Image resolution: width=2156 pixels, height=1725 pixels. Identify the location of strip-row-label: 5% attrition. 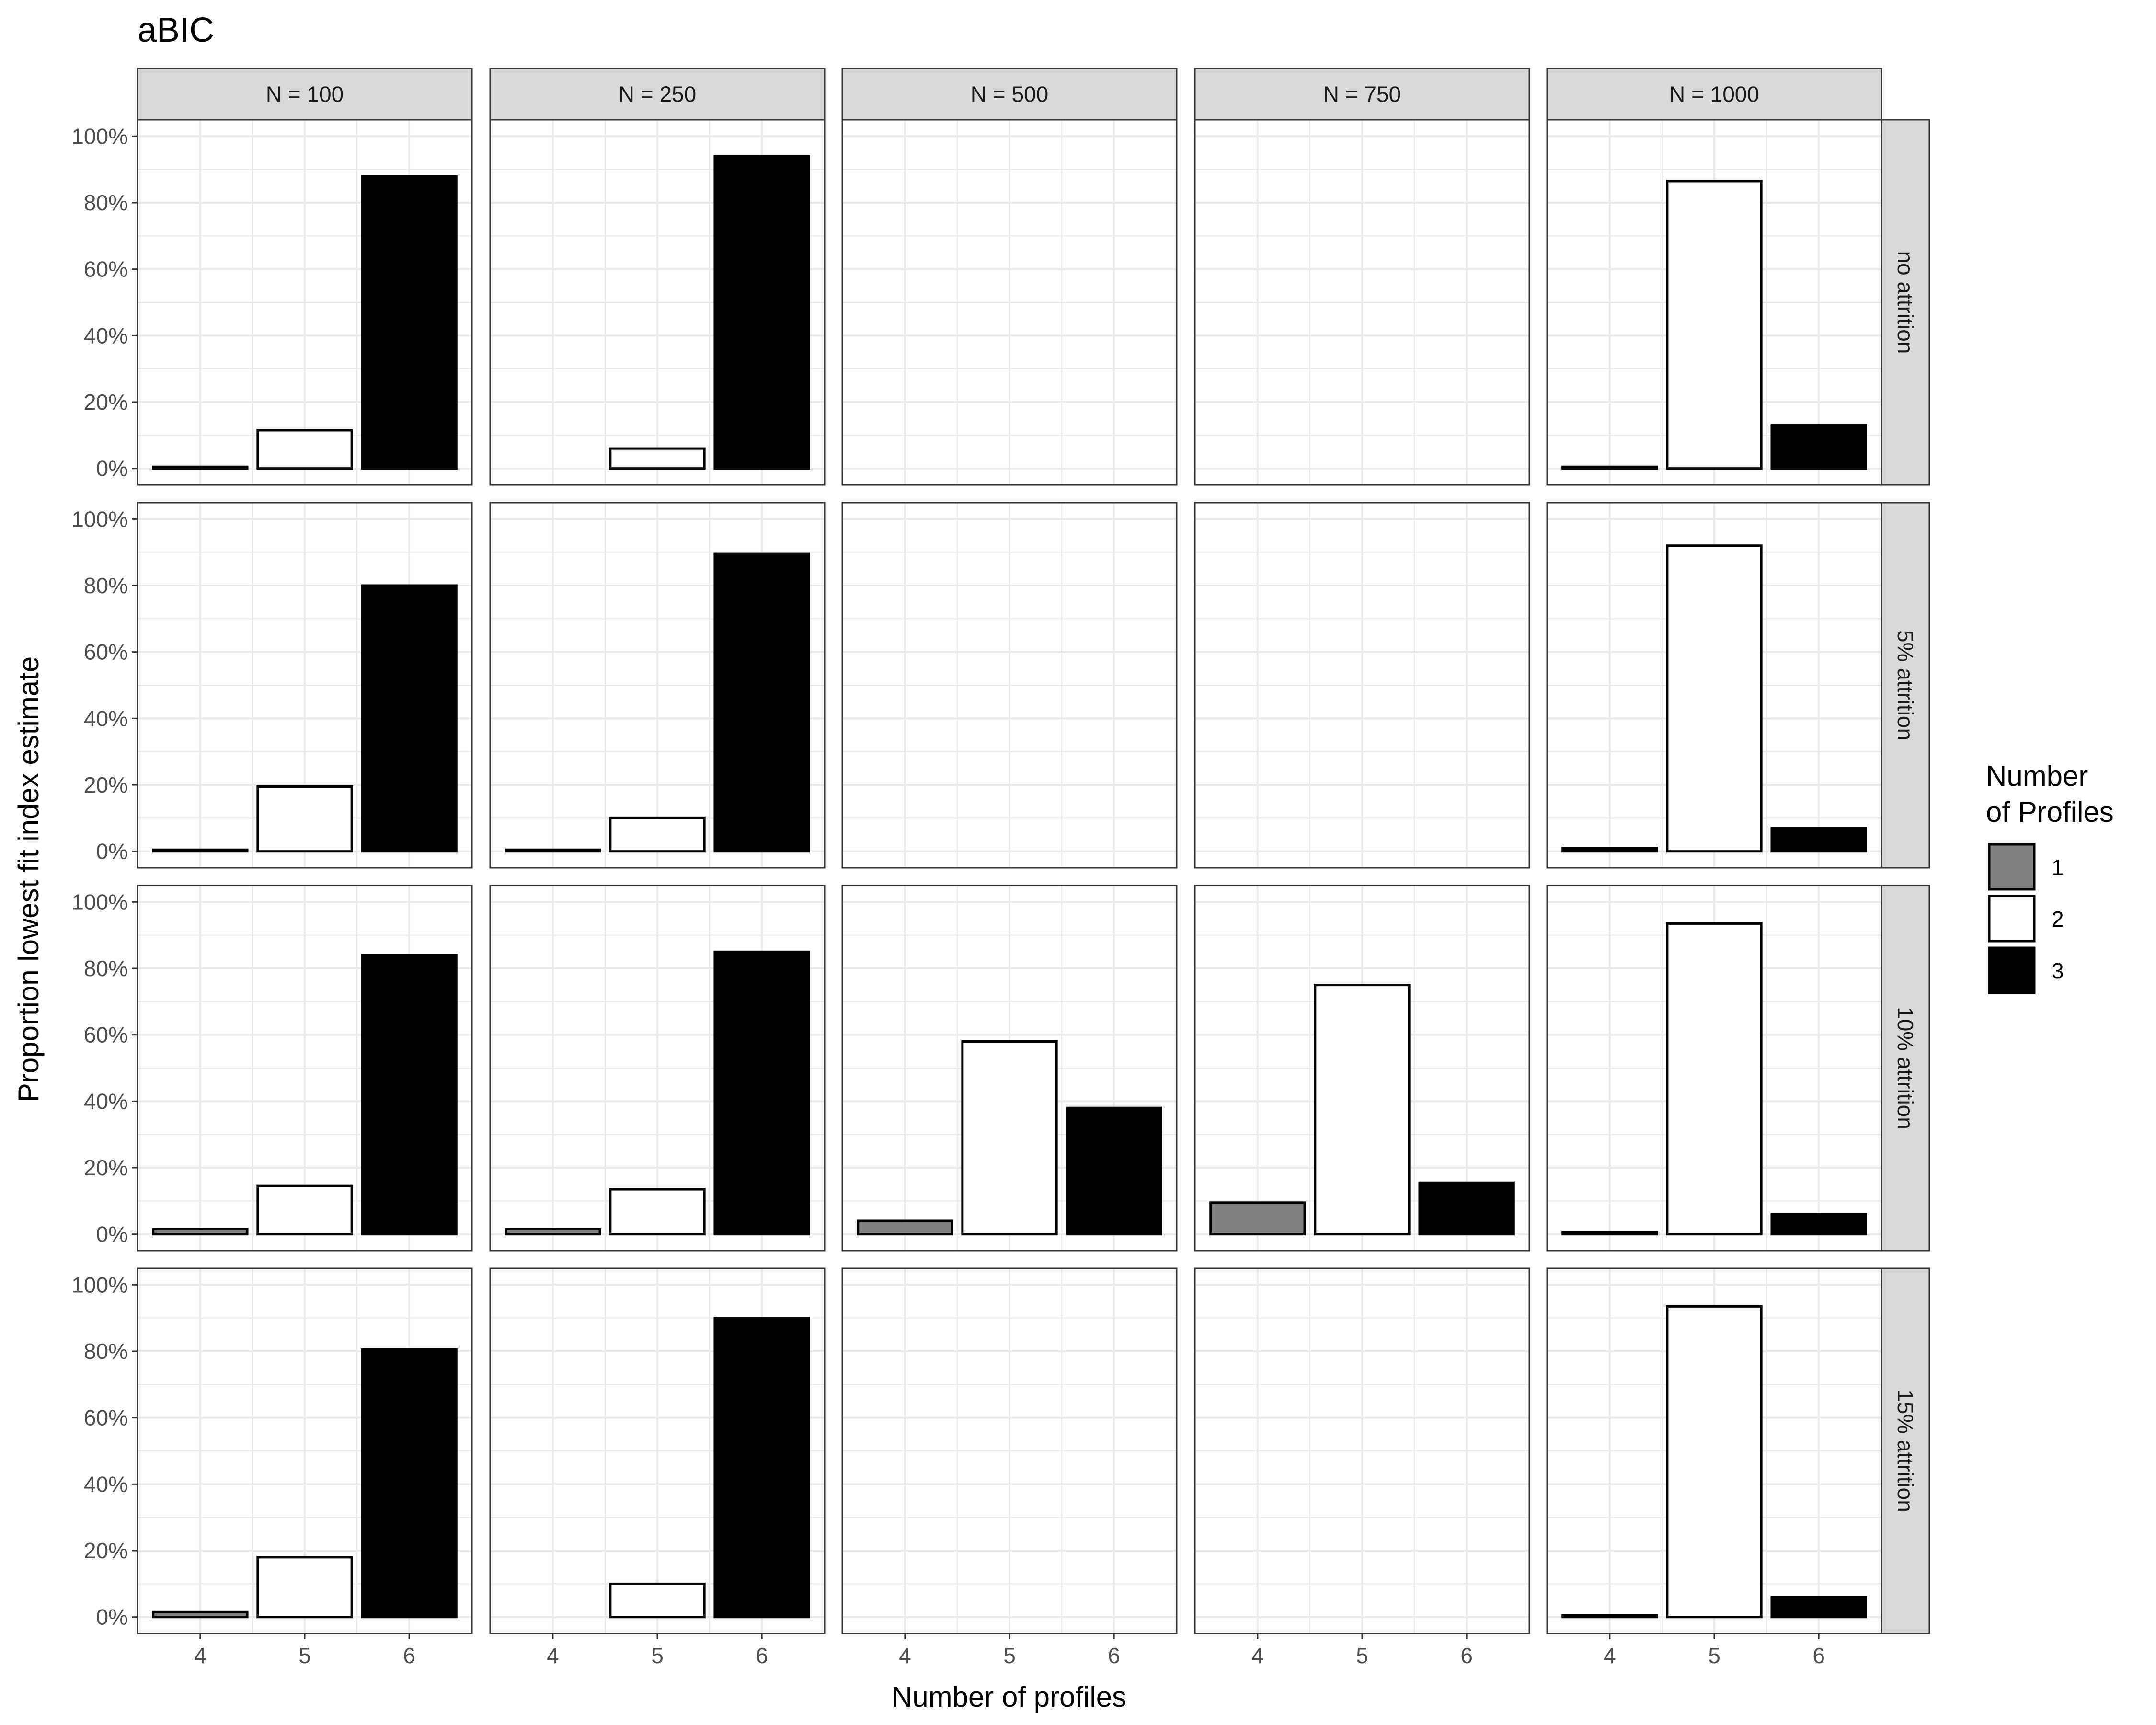
(1905, 685).